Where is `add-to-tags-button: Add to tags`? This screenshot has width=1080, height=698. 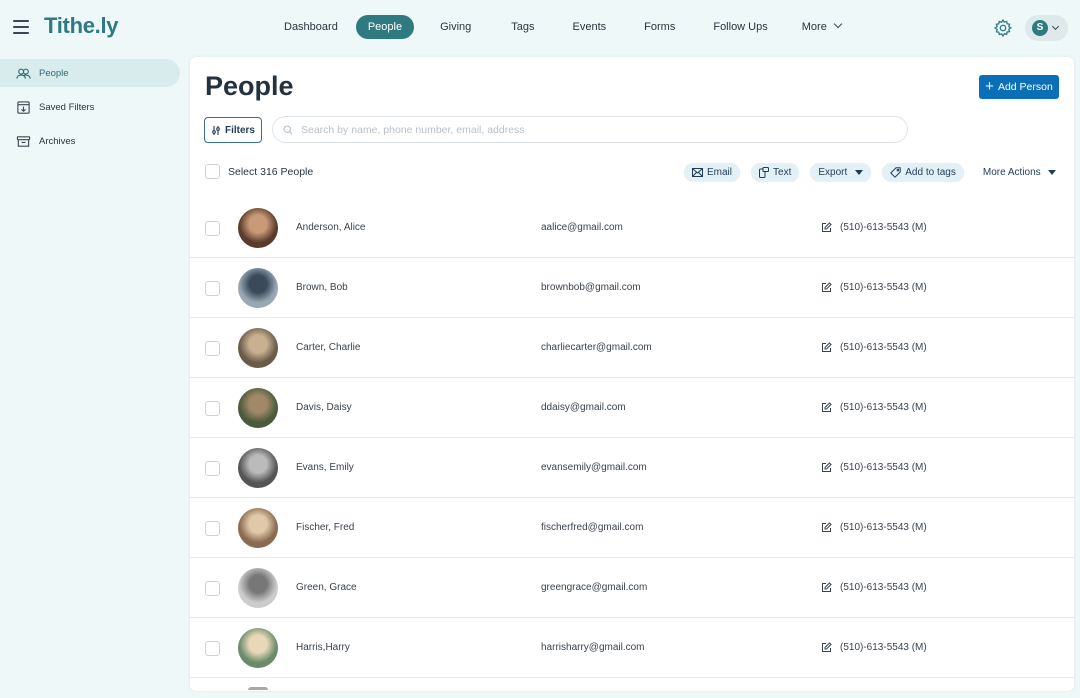
add-to-tags-button: Add to tags is located at coordinates (923, 172).